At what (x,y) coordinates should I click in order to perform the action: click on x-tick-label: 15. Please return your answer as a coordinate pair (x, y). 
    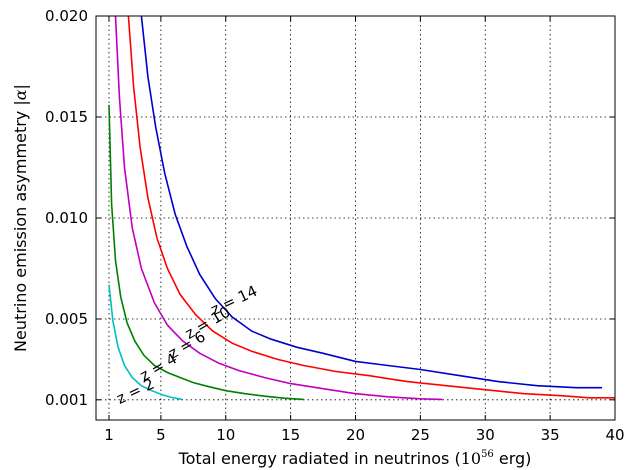
    Looking at the image, I should click on (290, 435).